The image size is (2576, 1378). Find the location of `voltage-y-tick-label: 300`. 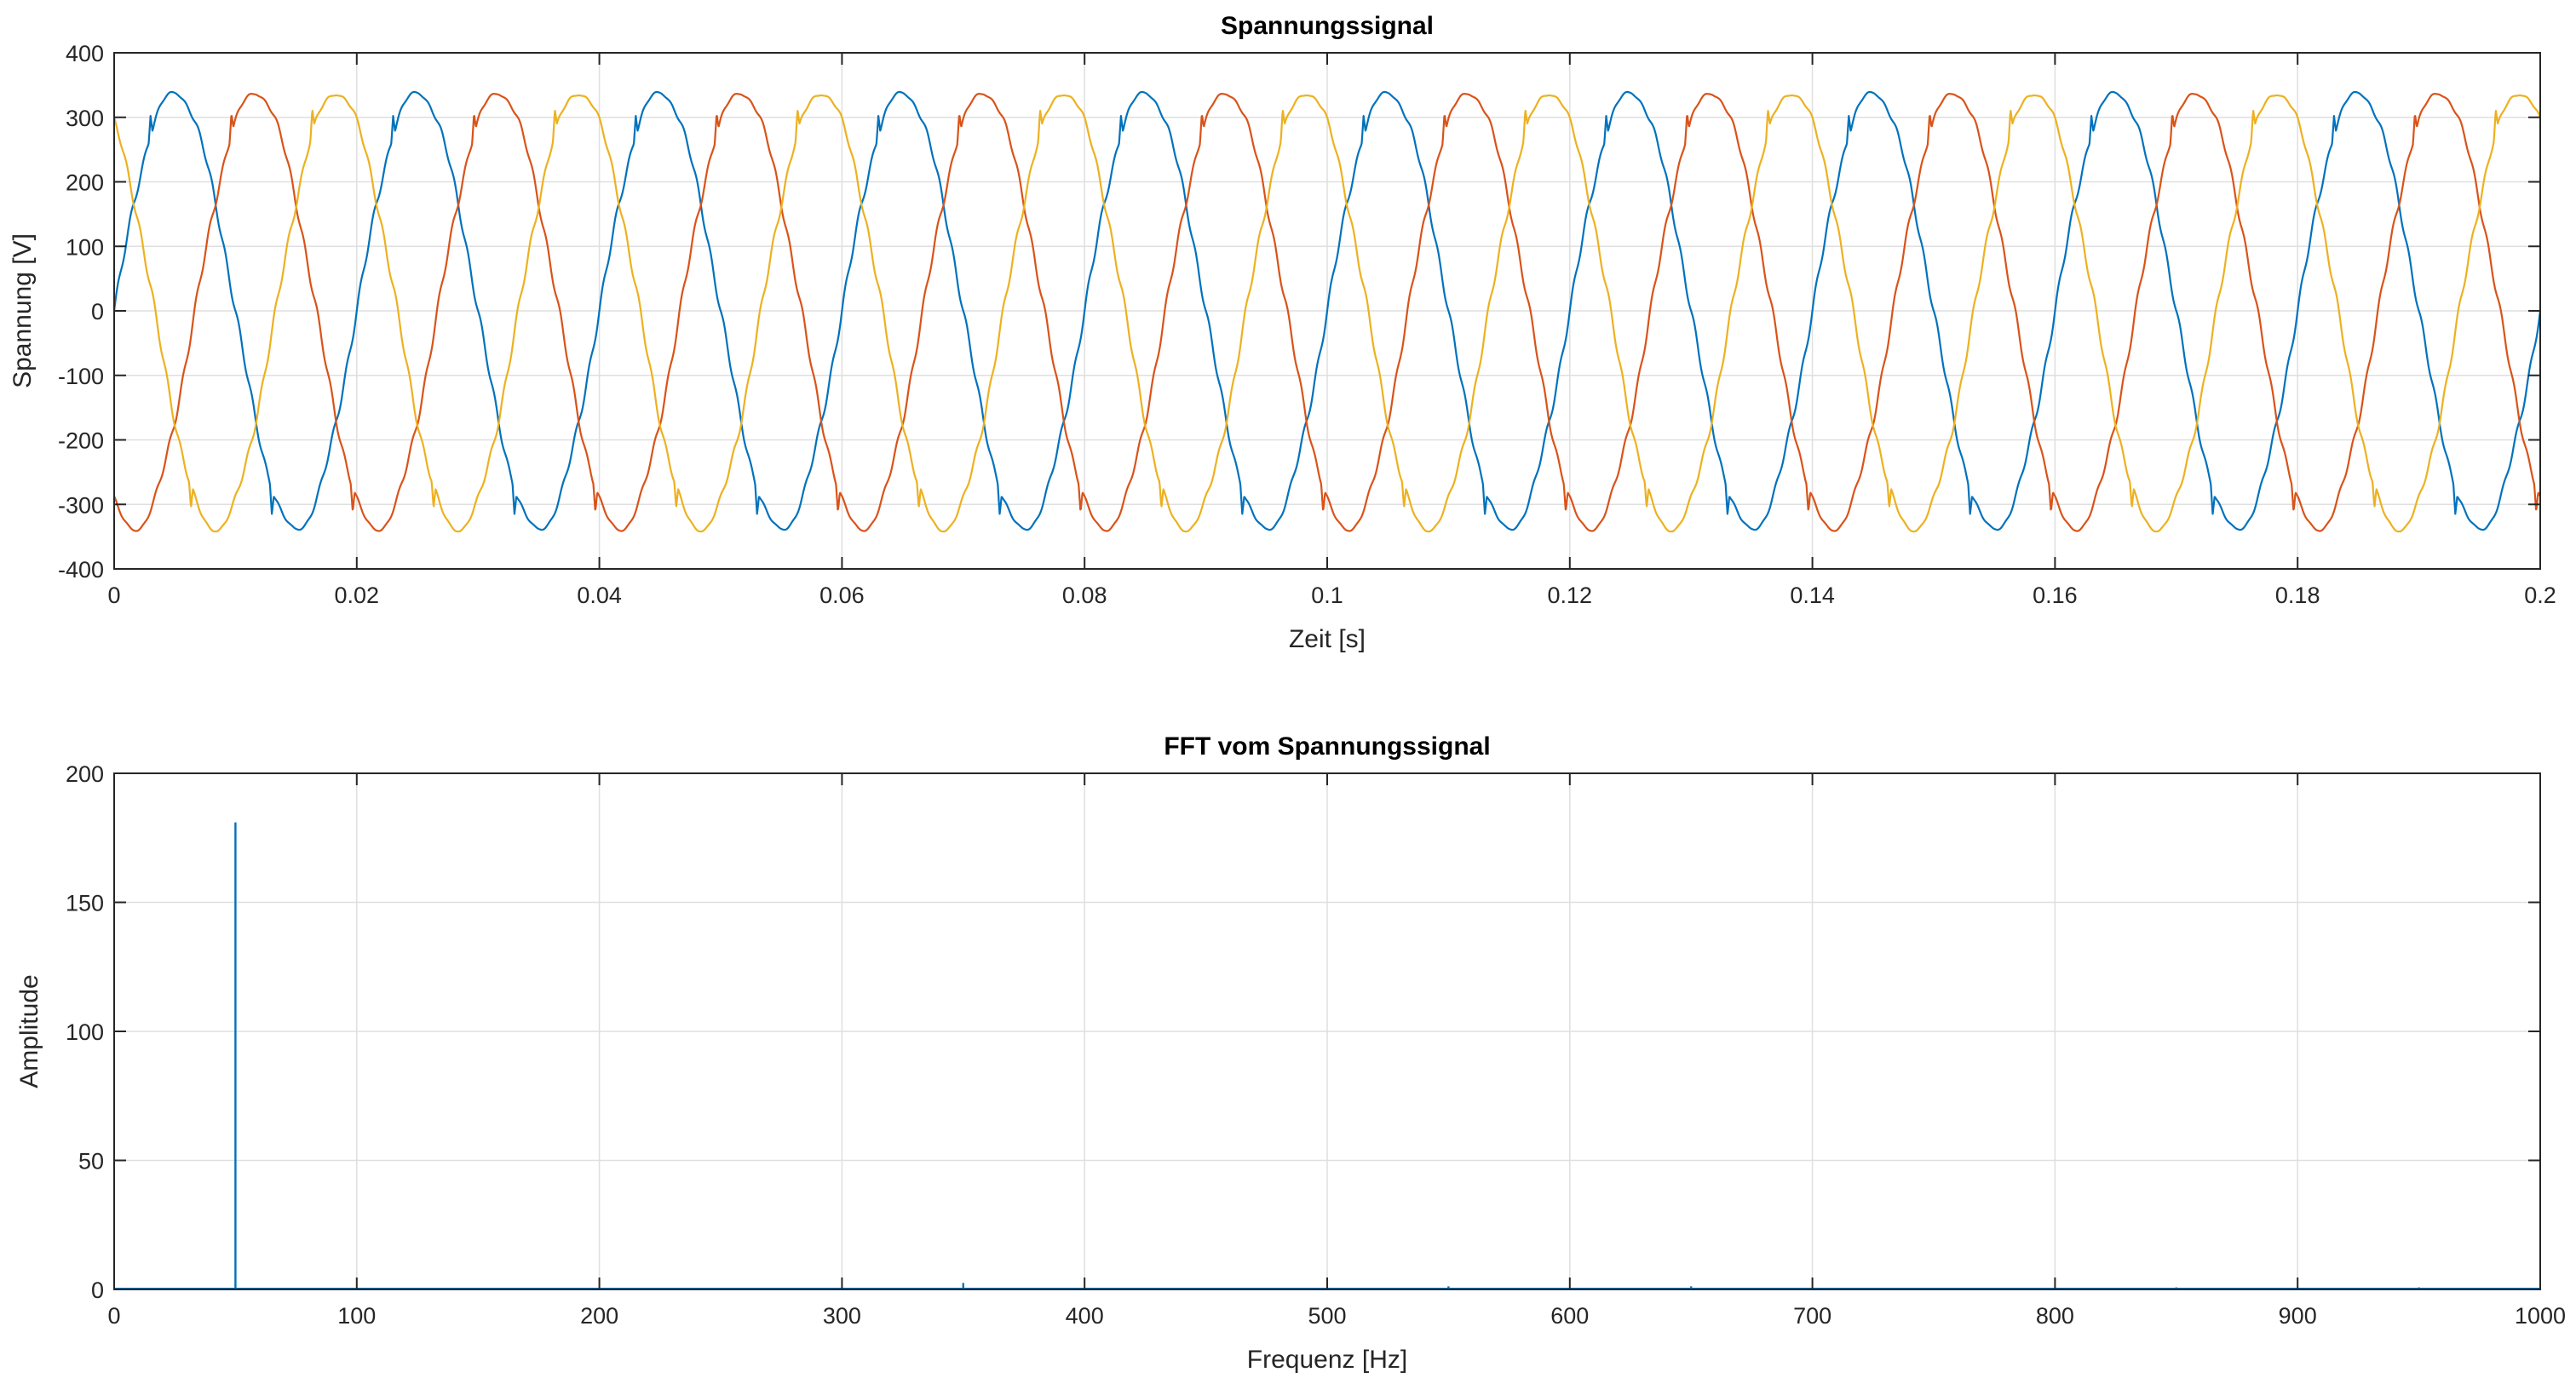

voltage-y-tick-label: 300 is located at coordinates (85, 119).